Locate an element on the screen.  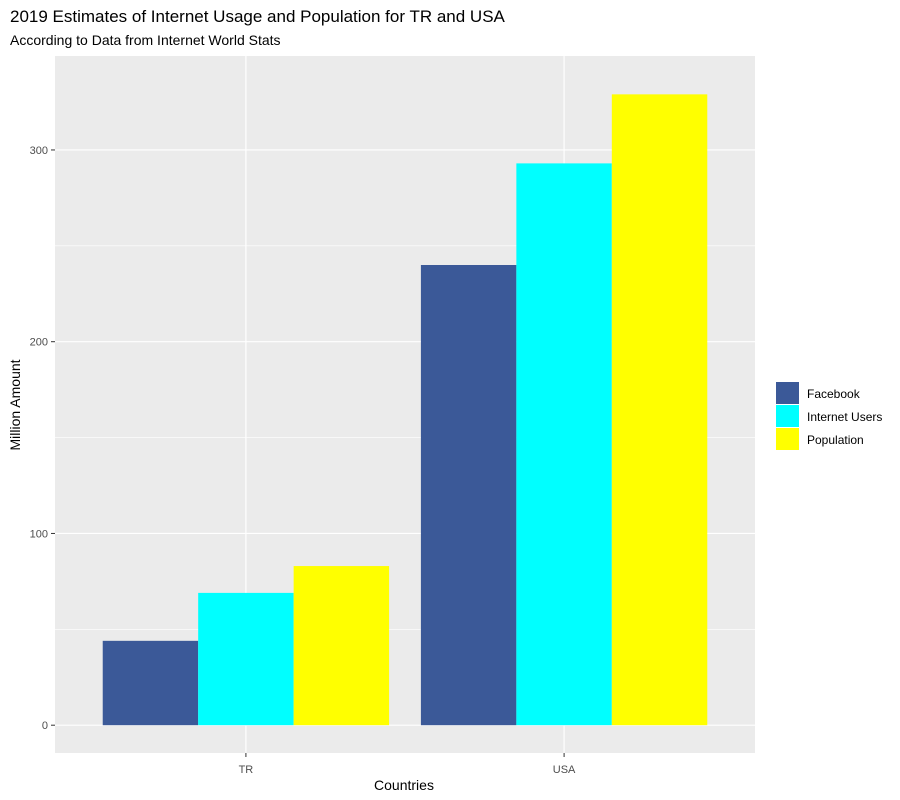
x-tick-label: TR is located at coordinates (246, 770).